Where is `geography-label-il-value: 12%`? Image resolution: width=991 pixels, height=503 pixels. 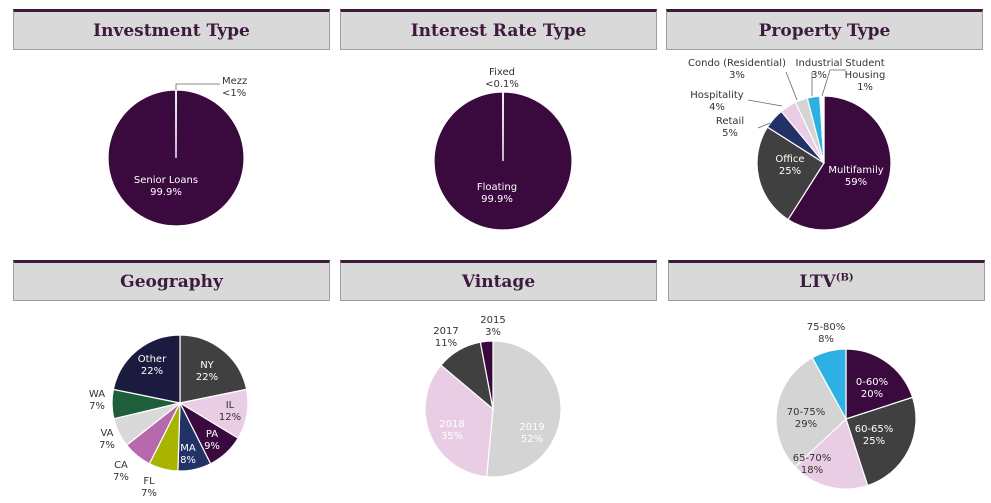
geography-label-il-value: 12% is located at coordinates (230, 417).